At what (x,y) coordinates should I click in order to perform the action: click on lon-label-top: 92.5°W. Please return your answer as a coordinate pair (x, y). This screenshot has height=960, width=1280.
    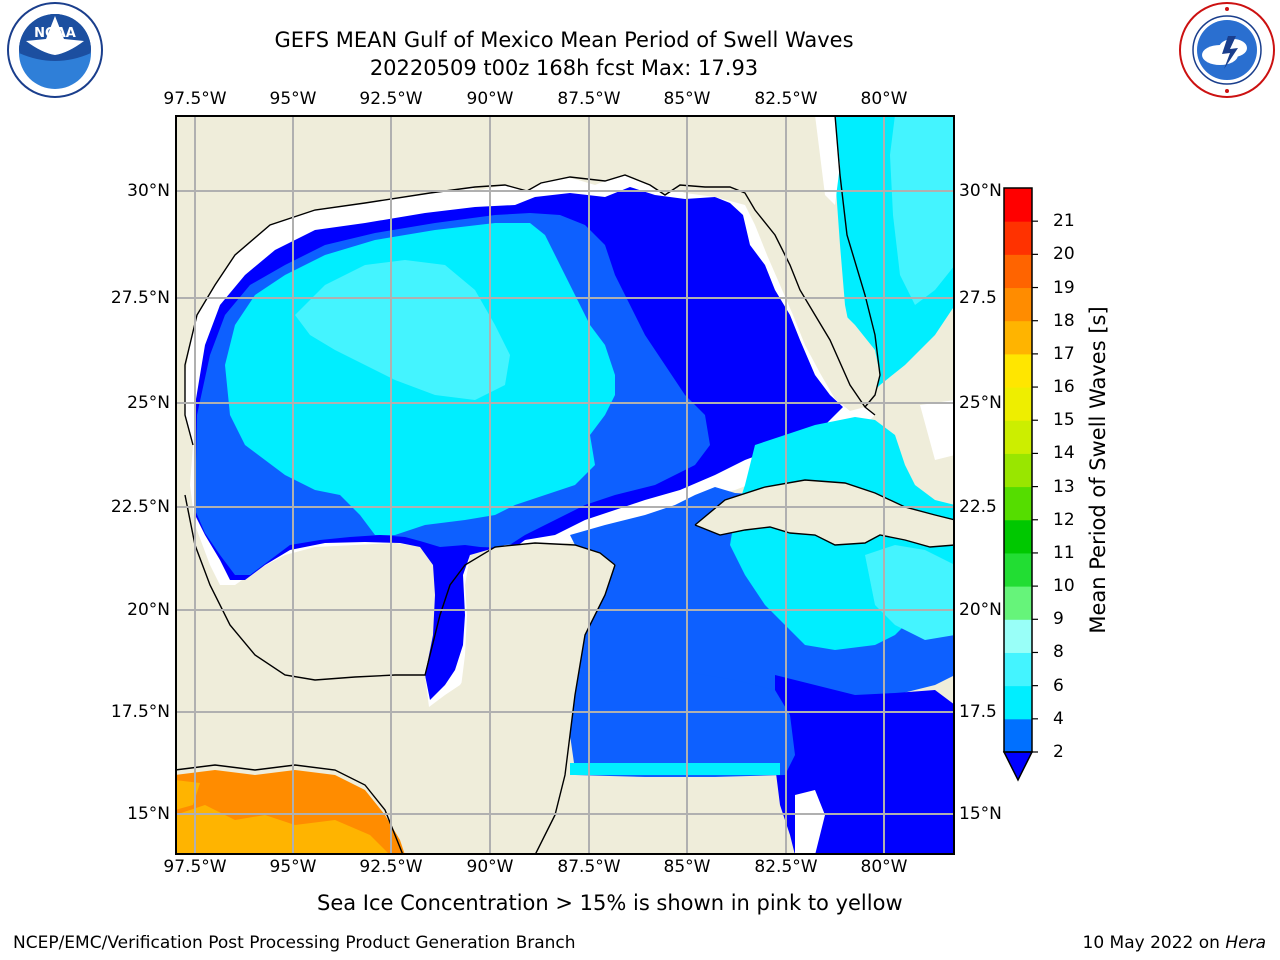
    Looking at the image, I should click on (391, 99).